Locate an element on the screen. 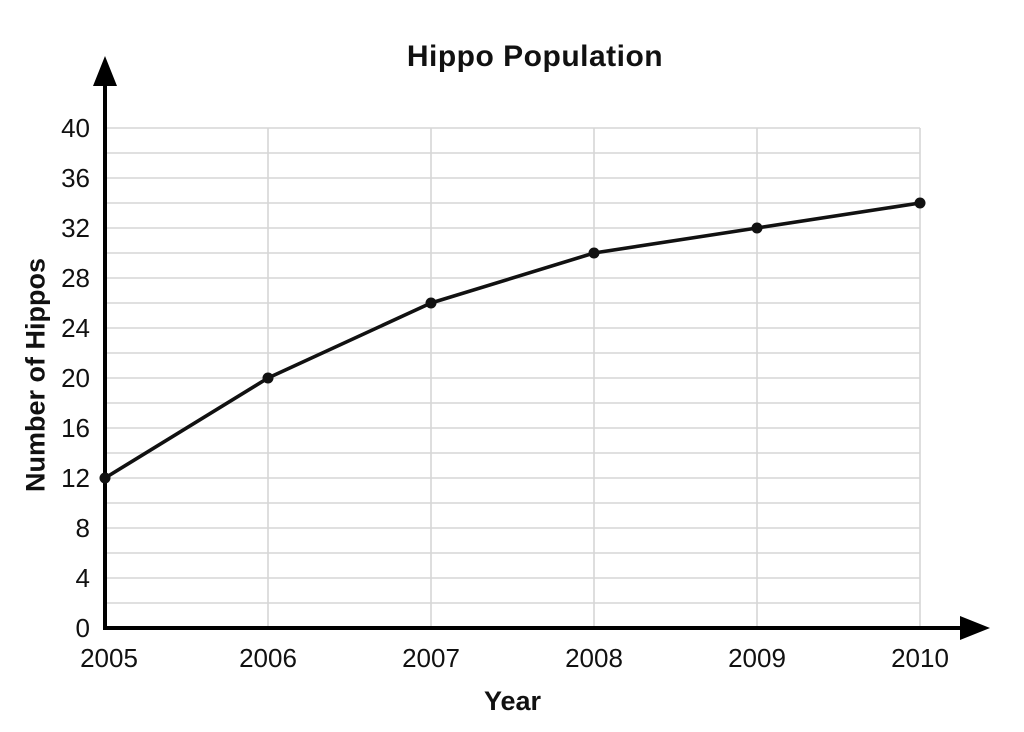 Image resolution: width=1024 pixels, height=732 pixels. y-tick-label: 24 is located at coordinates (75, 328).